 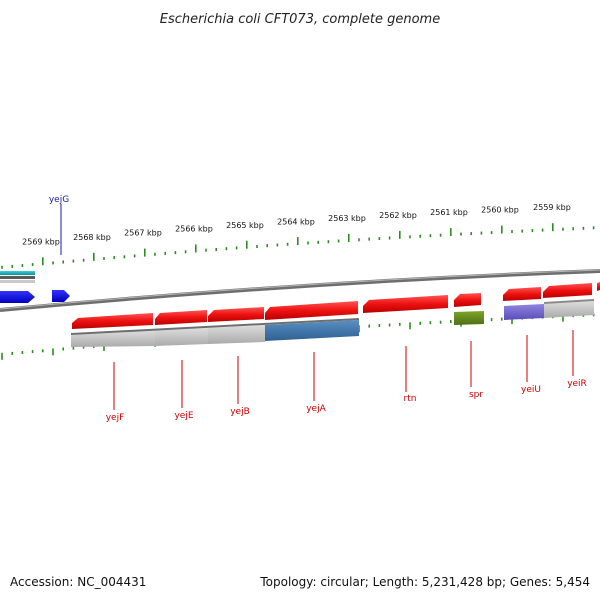 What do you see at coordinates (115, 418) in the screenshot?
I see `gene-label-yejF: yejF` at bounding box center [115, 418].